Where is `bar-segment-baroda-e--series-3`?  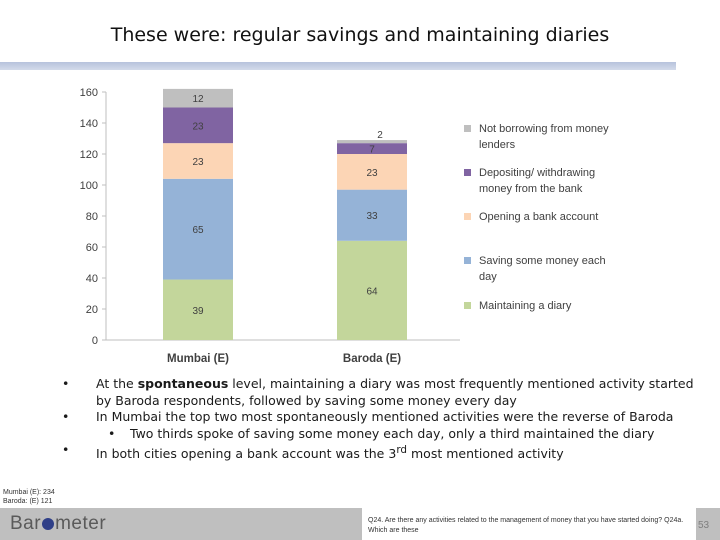
bar-segment-baroda-e--series-3 is located at coordinates (372, 148).